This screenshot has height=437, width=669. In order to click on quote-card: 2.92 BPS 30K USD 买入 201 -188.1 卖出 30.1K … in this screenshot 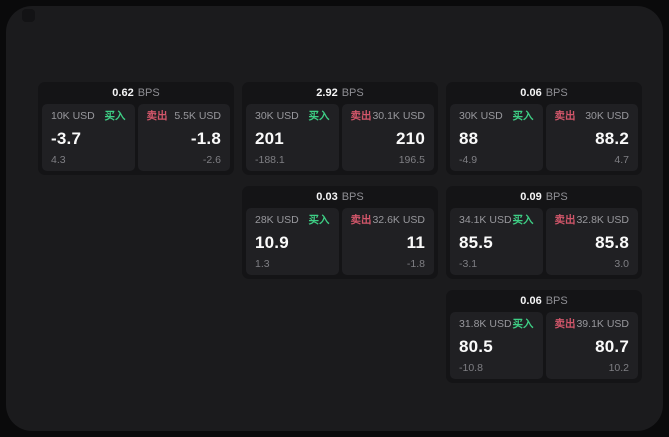, I will do `click(340, 128)`.